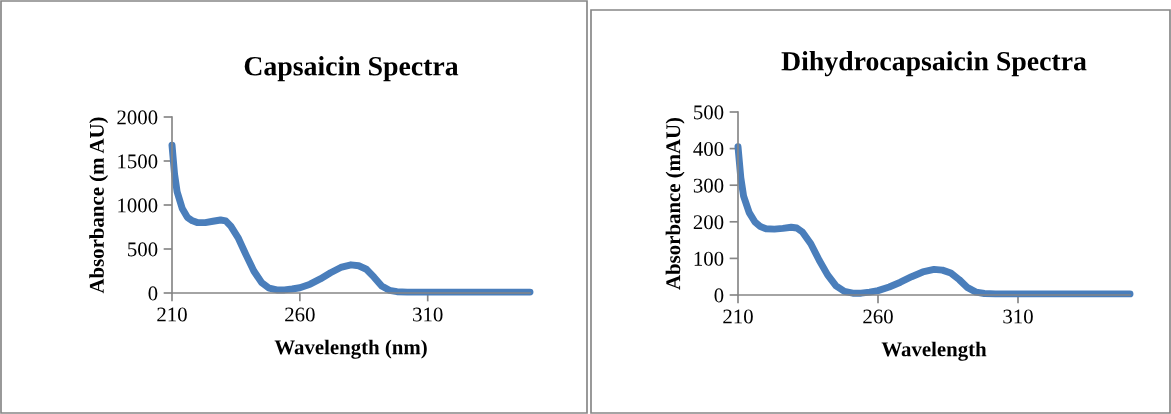 This screenshot has width=1171, height=414. I want to click on y-tick-label: 2000, so click(137, 117).